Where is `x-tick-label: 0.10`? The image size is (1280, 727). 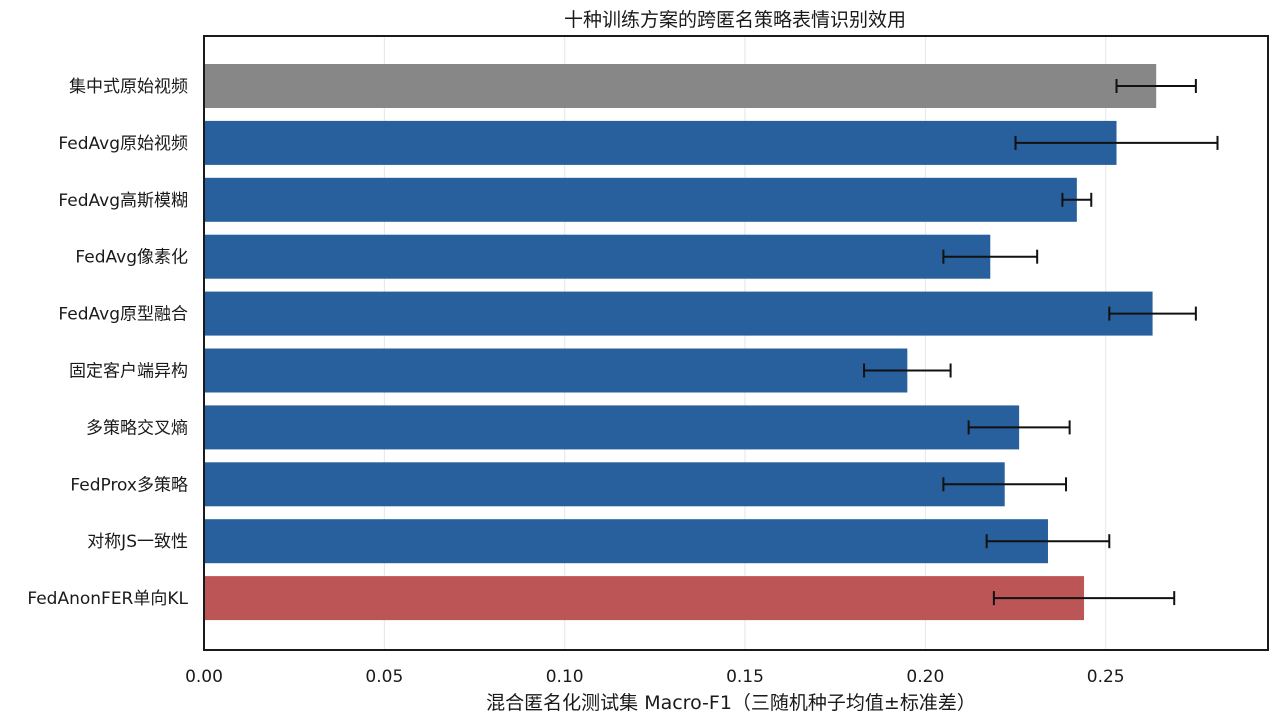 x-tick-label: 0.10 is located at coordinates (565, 677).